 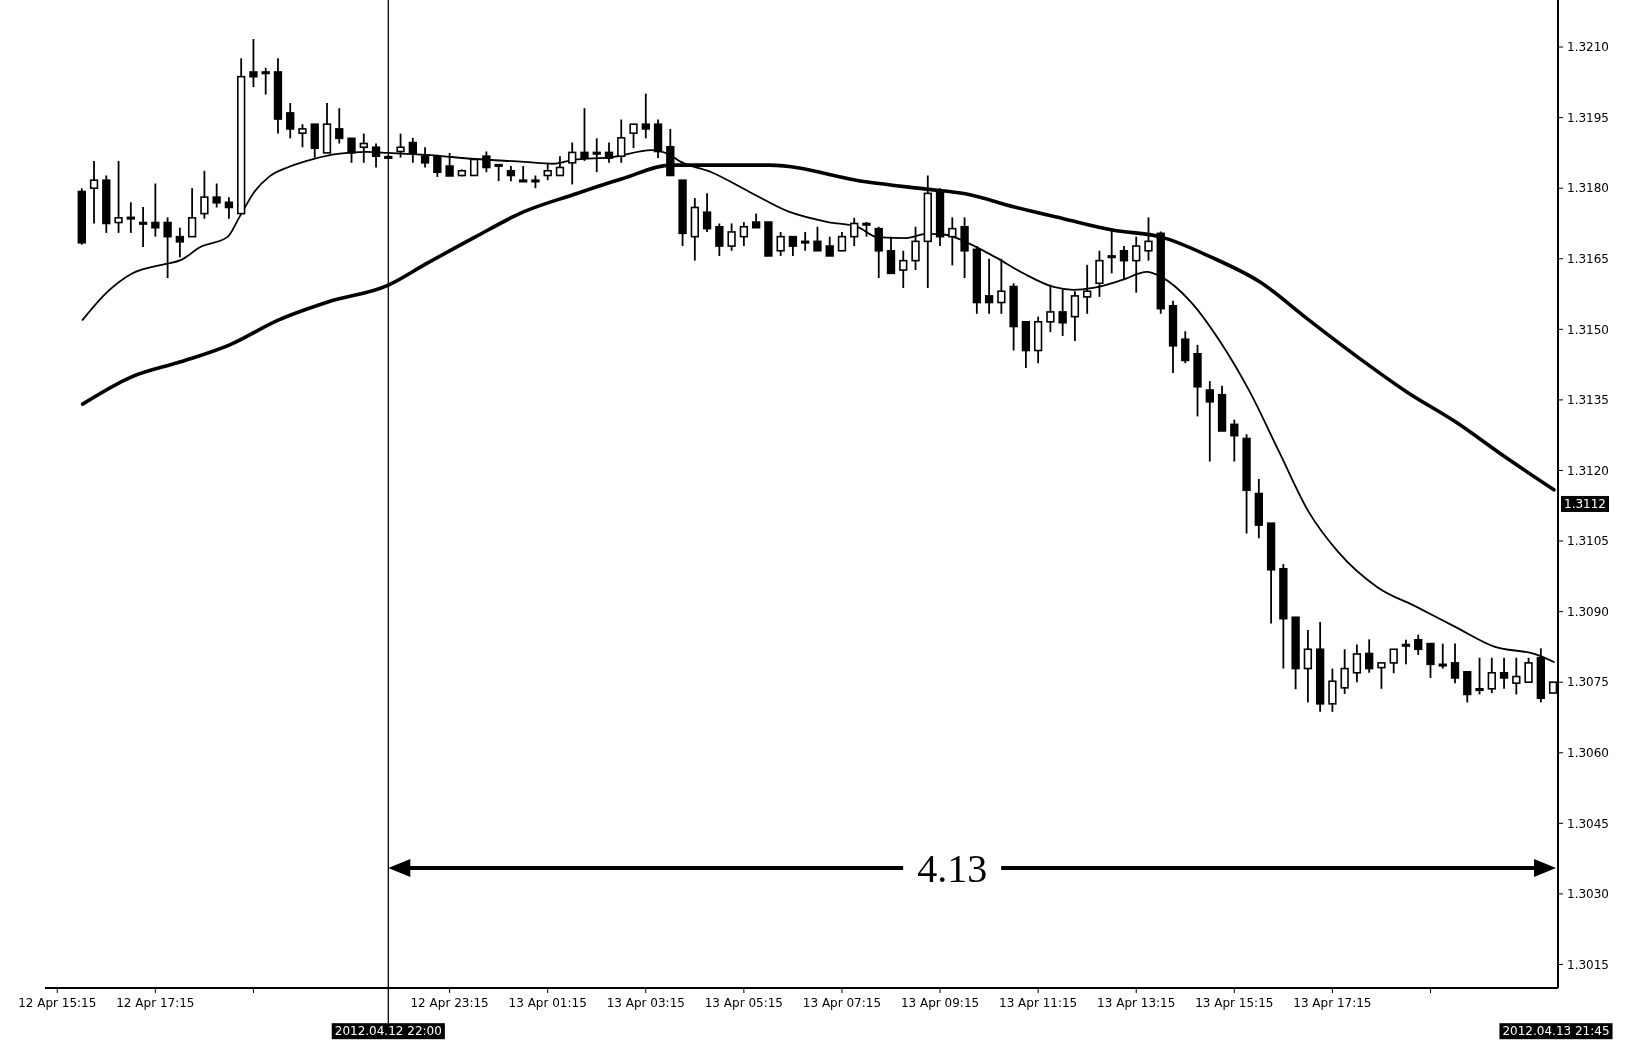 I want to click on x-tick-label: 13 Apr 13:15, so click(x=1136, y=1003).